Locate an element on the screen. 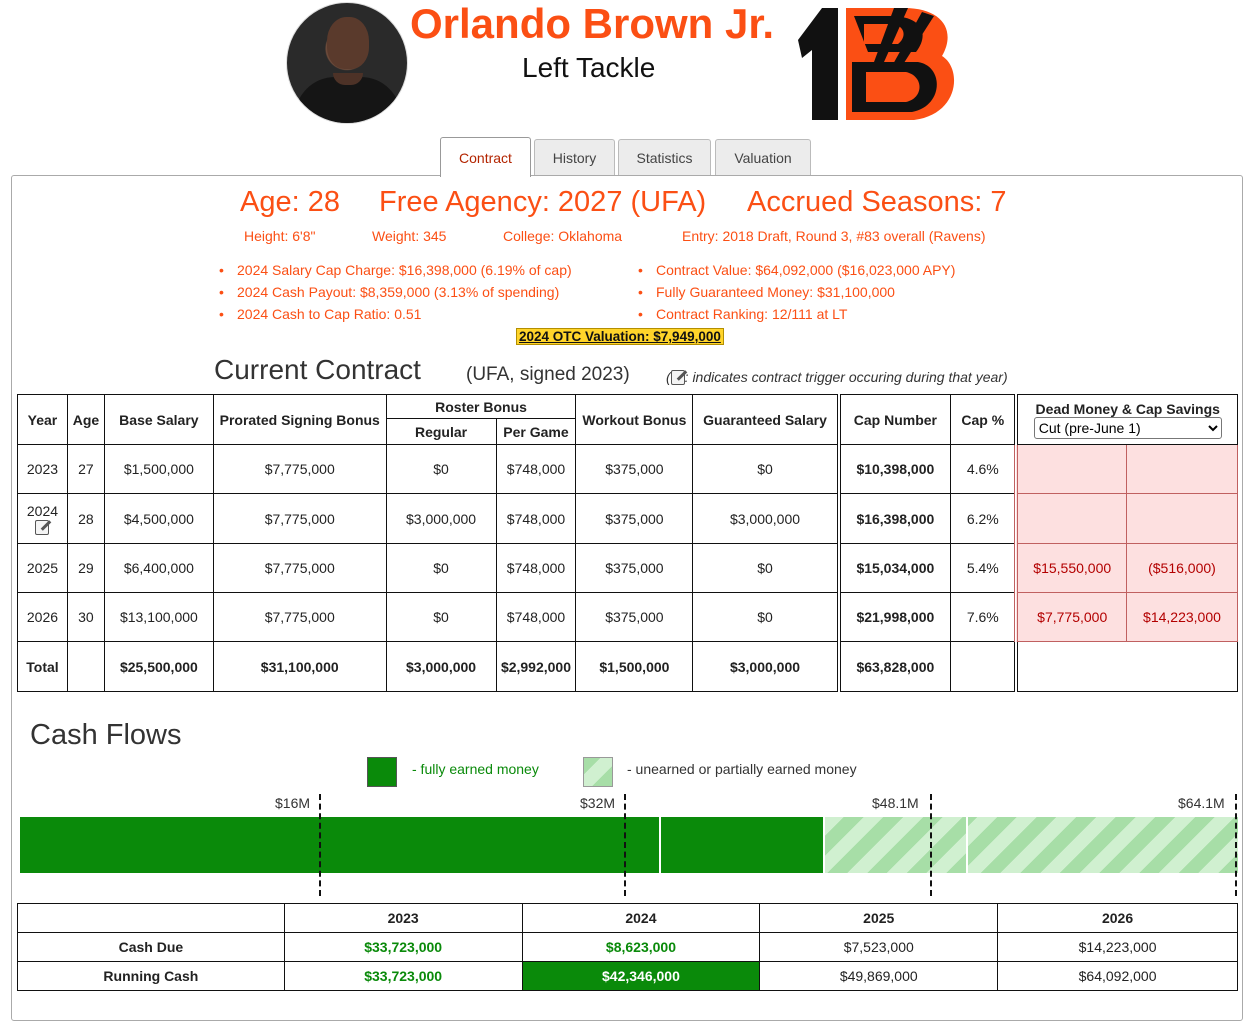 The width and height of the screenshot is (1248, 1026). cash-segment-2023 is located at coordinates (339, 845).